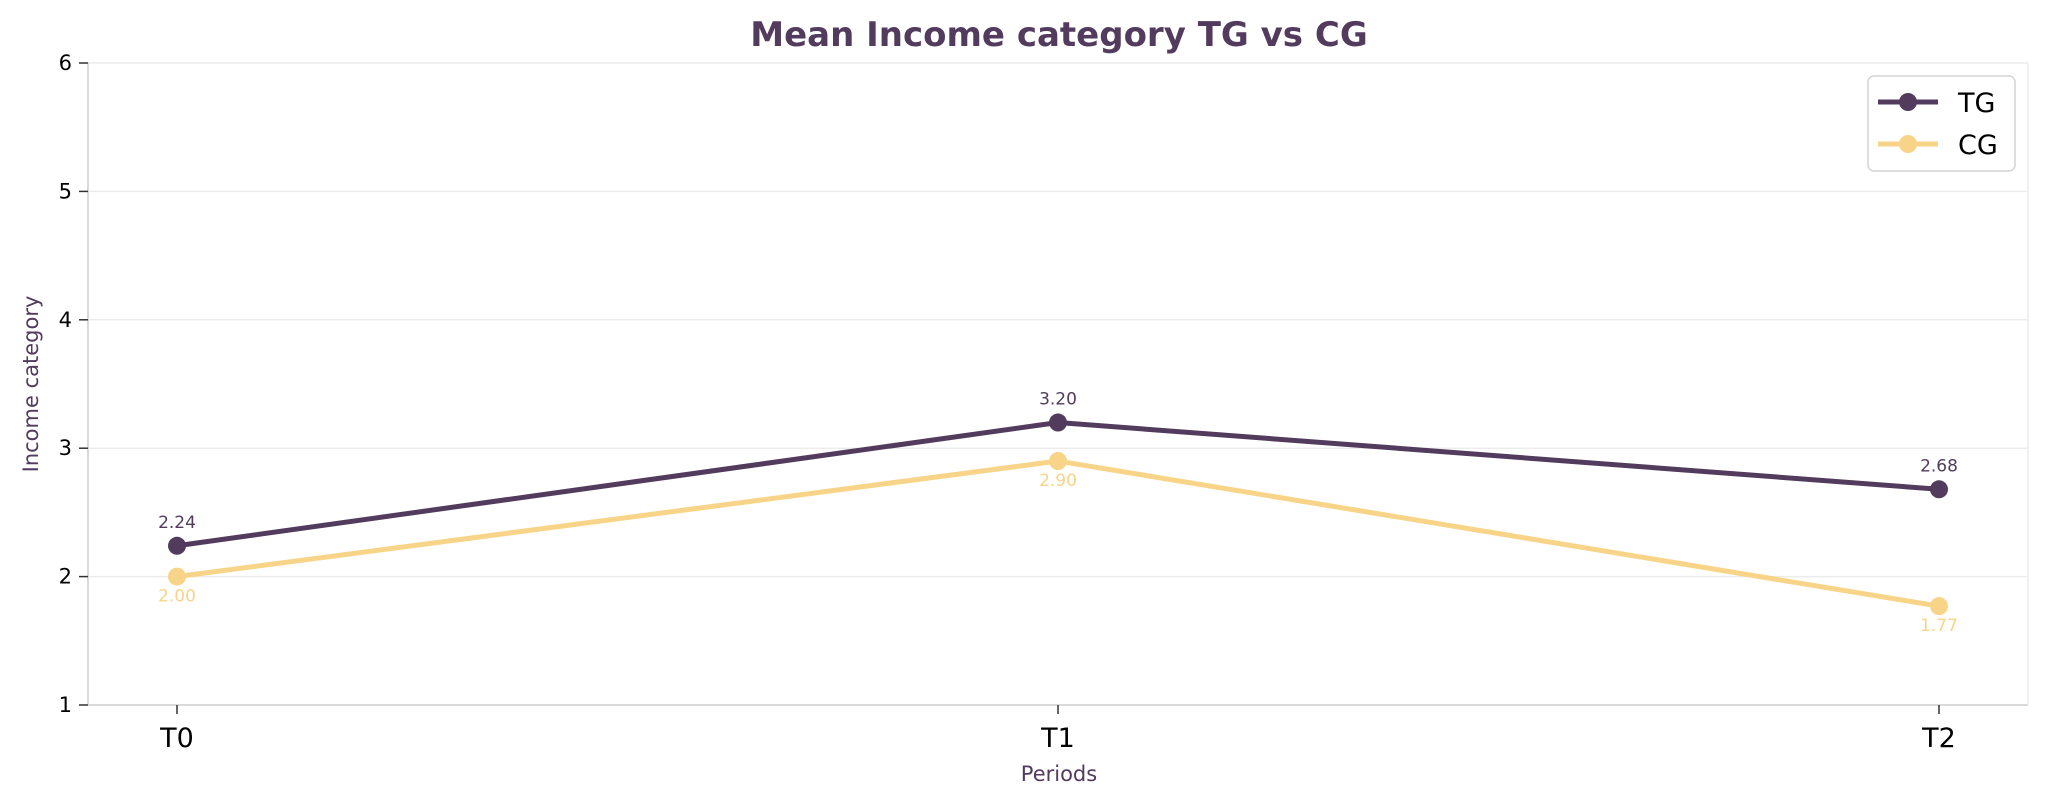  What do you see at coordinates (1936, 103) in the screenshot?
I see `legend-item-0: TG` at bounding box center [1936, 103].